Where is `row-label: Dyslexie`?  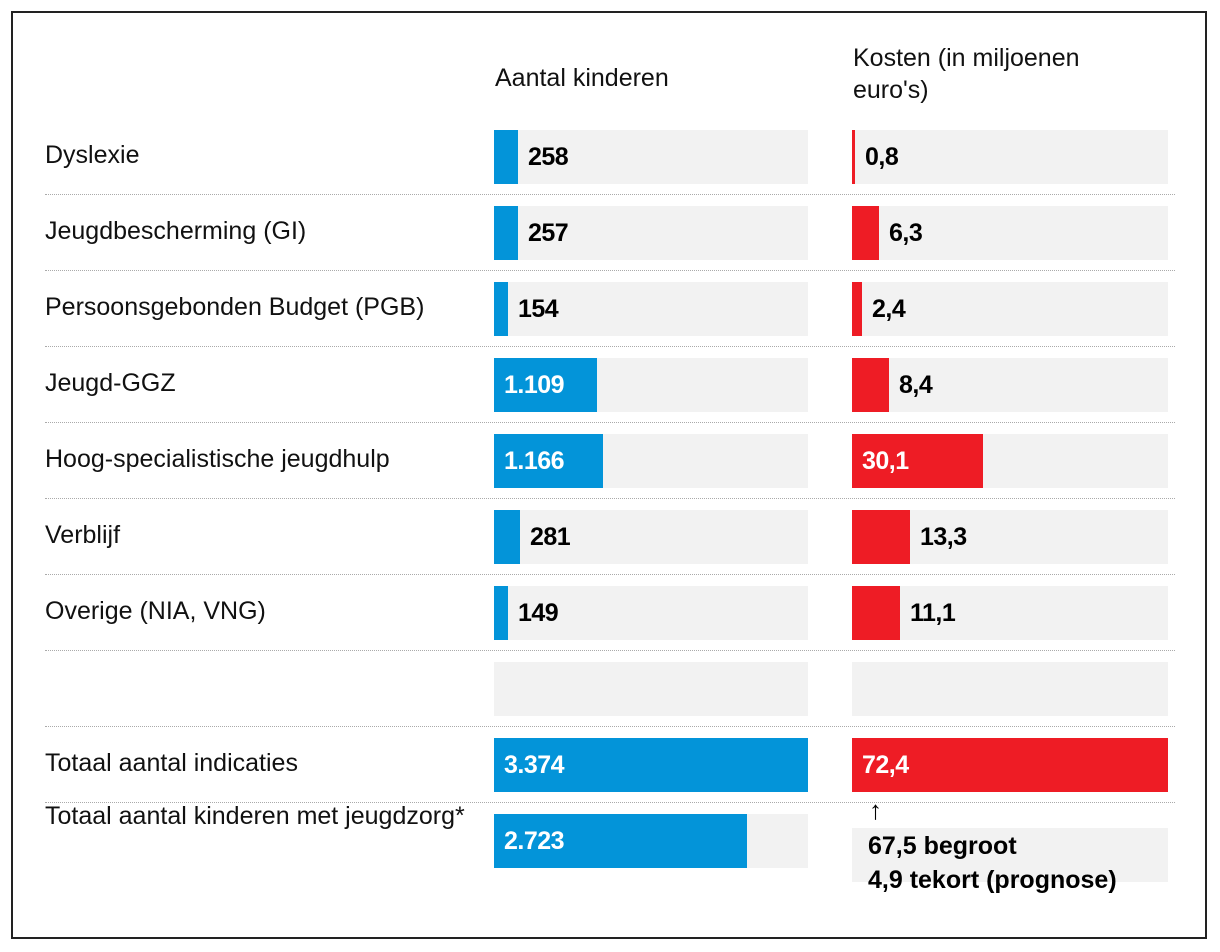
row-label: Dyslexie is located at coordinates (92, 155).